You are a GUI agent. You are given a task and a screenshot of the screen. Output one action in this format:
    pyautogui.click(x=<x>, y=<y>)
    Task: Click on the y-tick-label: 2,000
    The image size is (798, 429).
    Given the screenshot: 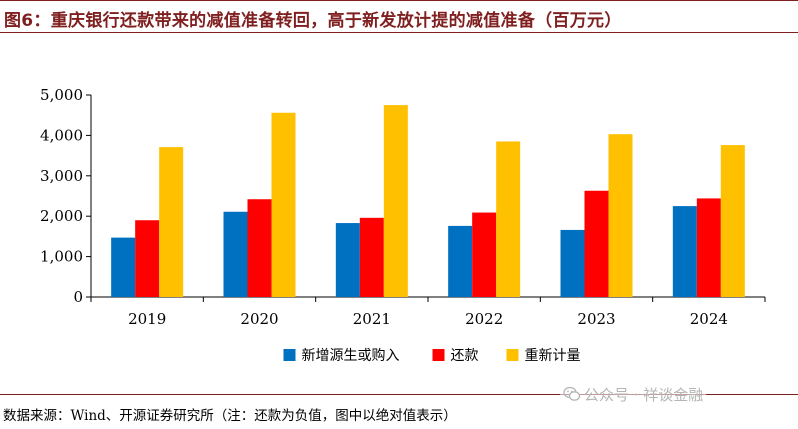 What is the action you would take?
    pyautogui.click(x=61, y=216)
    